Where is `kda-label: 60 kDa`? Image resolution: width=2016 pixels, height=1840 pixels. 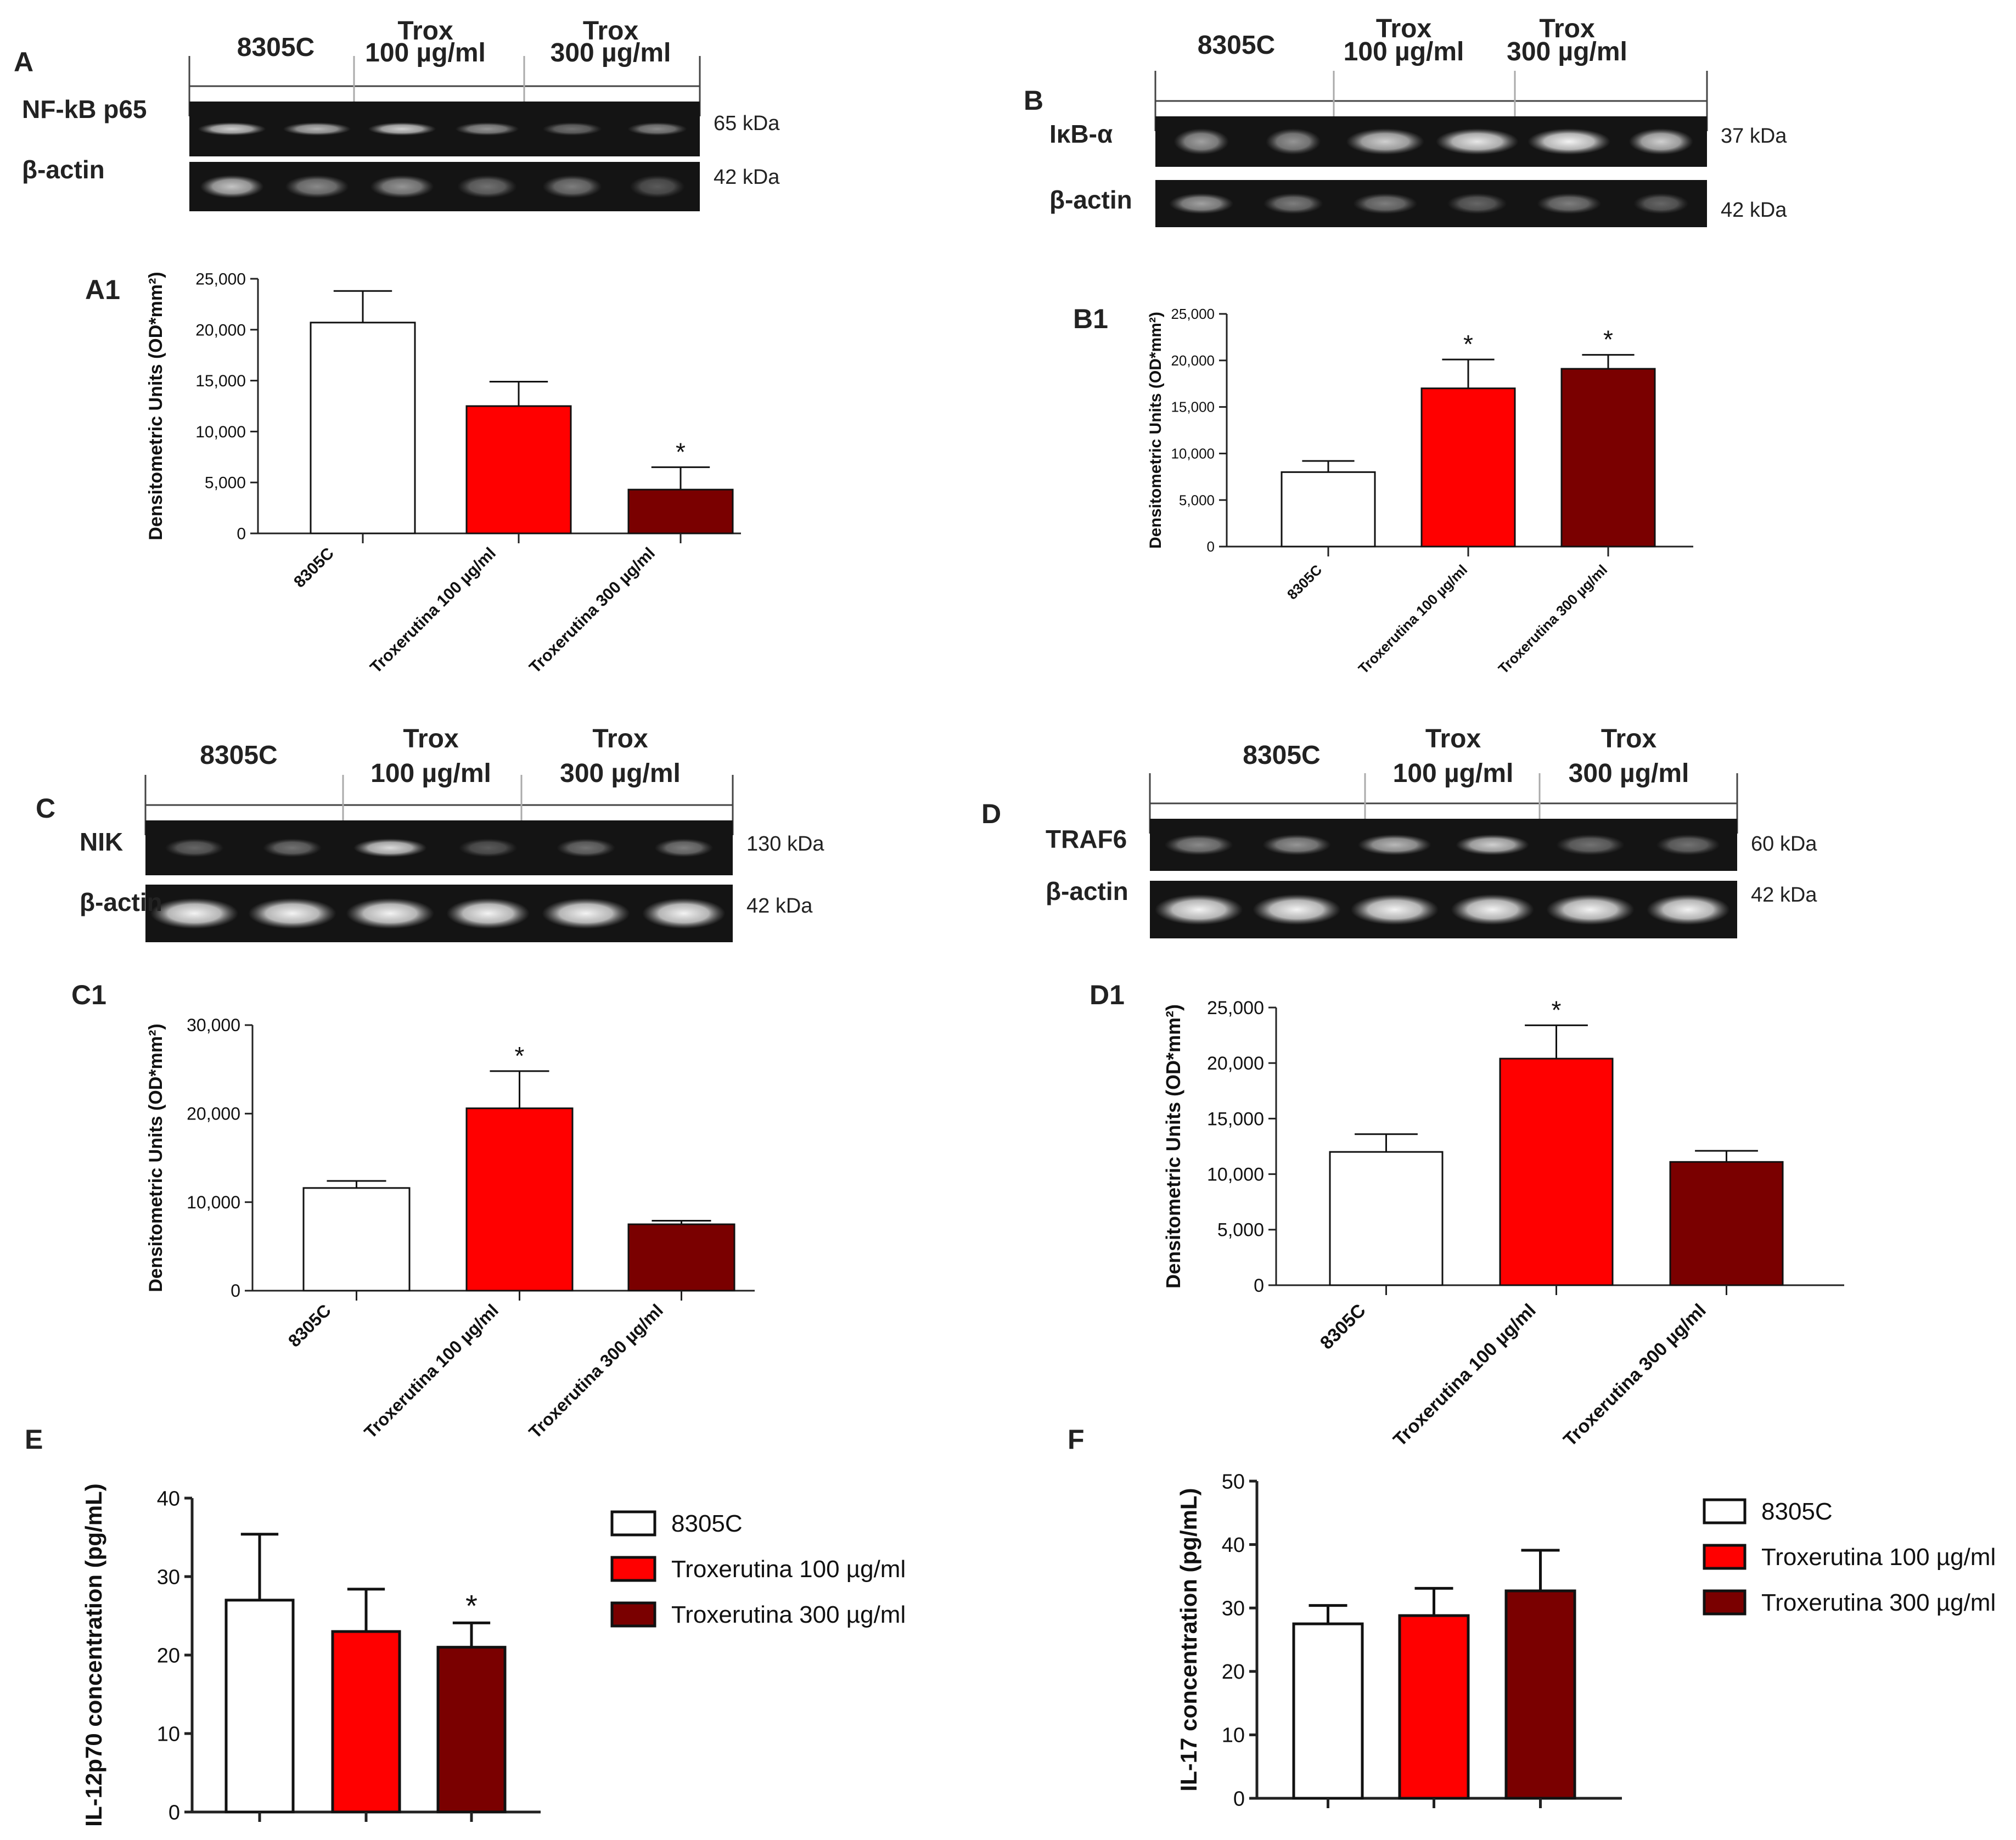
kda-label: 60 kDa is located at coordinates (1784, 844).